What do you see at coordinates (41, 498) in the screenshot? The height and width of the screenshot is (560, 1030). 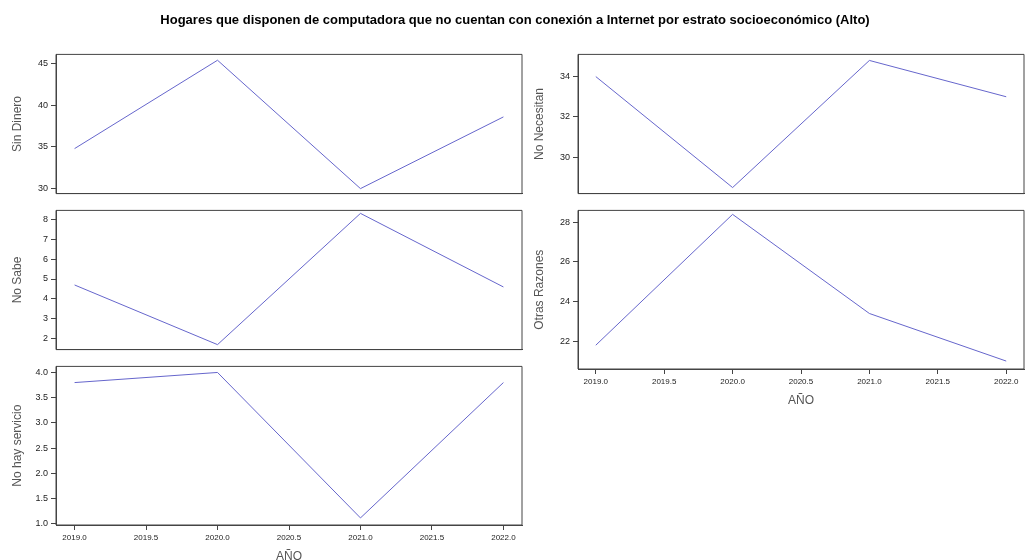 I see `y-tick-label: 1.5` at bounding box center [41, 498].